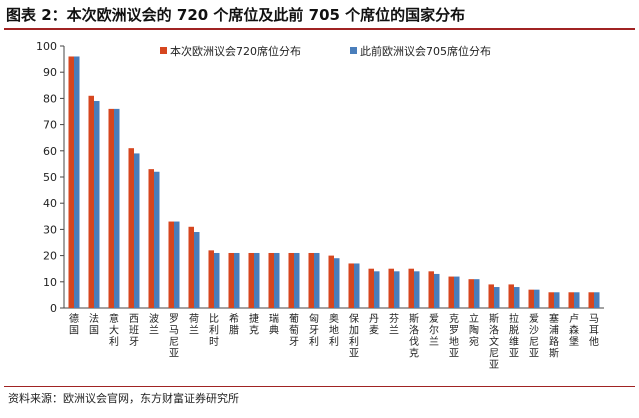  Describe the element at coordinates (123, 398) in the screenshot. I see `source-note: 资料来源：欧洲议会官网，东方财富证券研究所` at that location.